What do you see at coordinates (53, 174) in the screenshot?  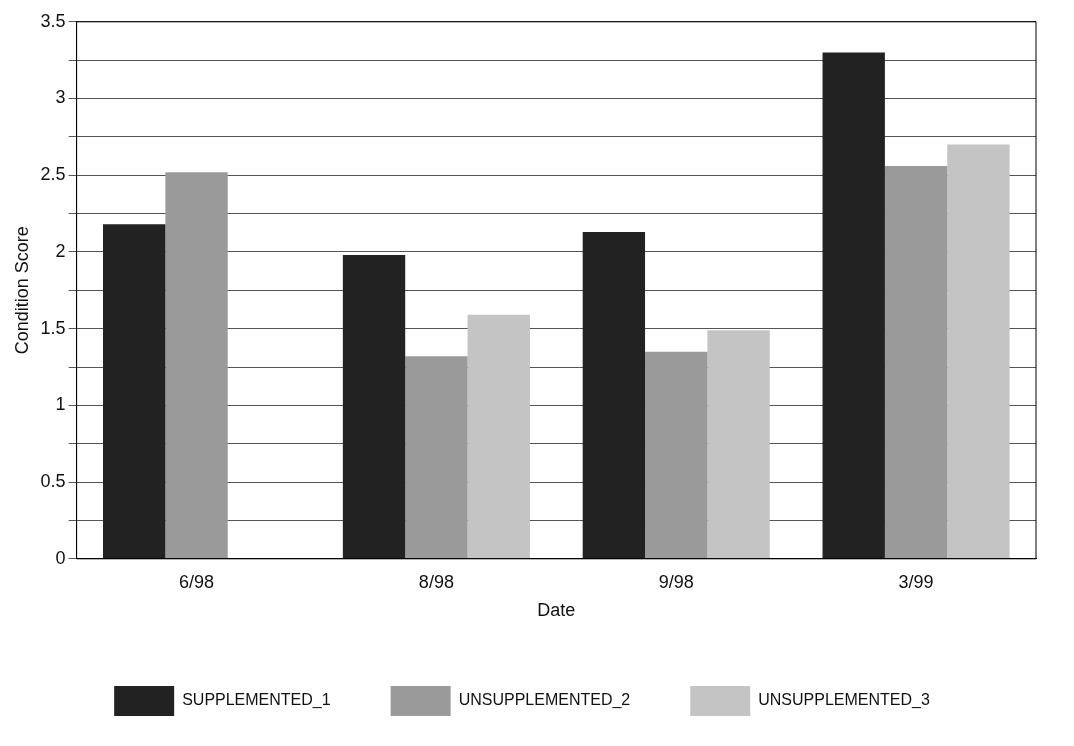 I see `y-tick-label: 2.5` at bounding box center [53, 174].